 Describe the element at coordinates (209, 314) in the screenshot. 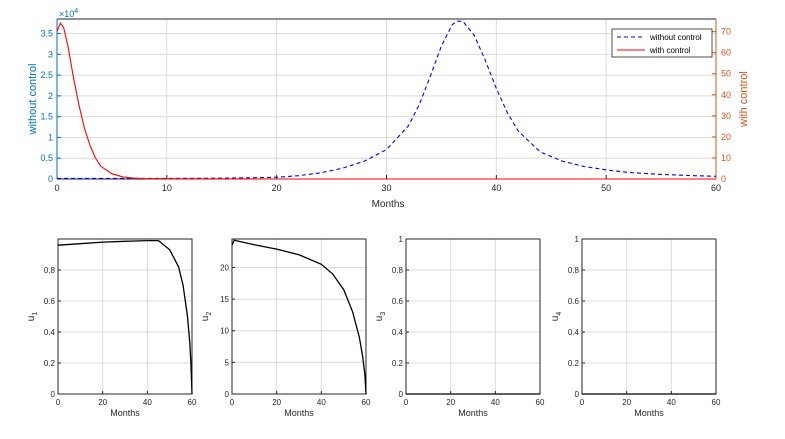

I see `y-label-subscript: 2` at that location.